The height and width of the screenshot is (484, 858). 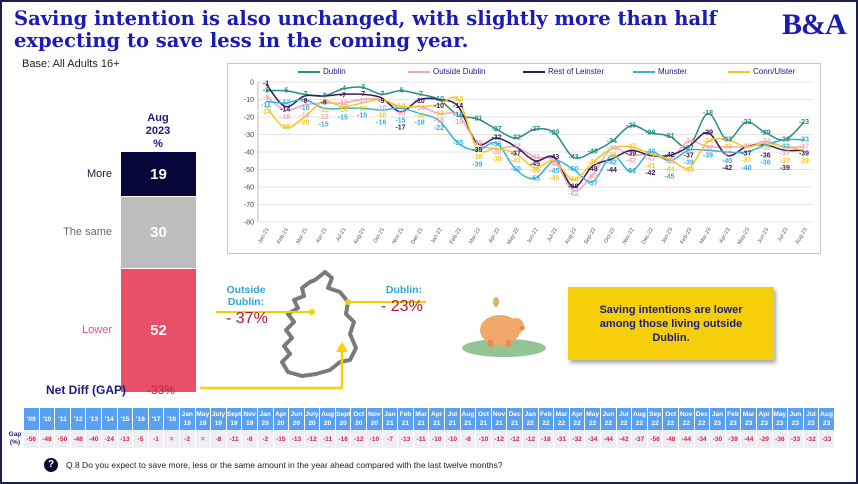 What do you see at coordinates (381, 101) in the screenshot?
I see `data-label: -9` at bounding box center [381, 101].